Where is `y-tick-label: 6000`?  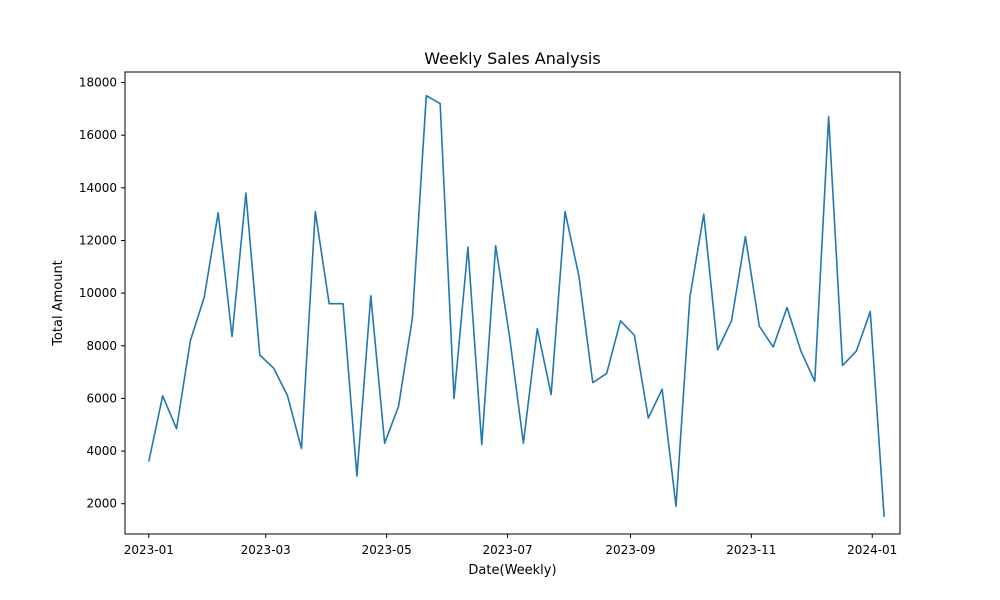 y-tick-label: 6000 is located at coordinates (101, 398).